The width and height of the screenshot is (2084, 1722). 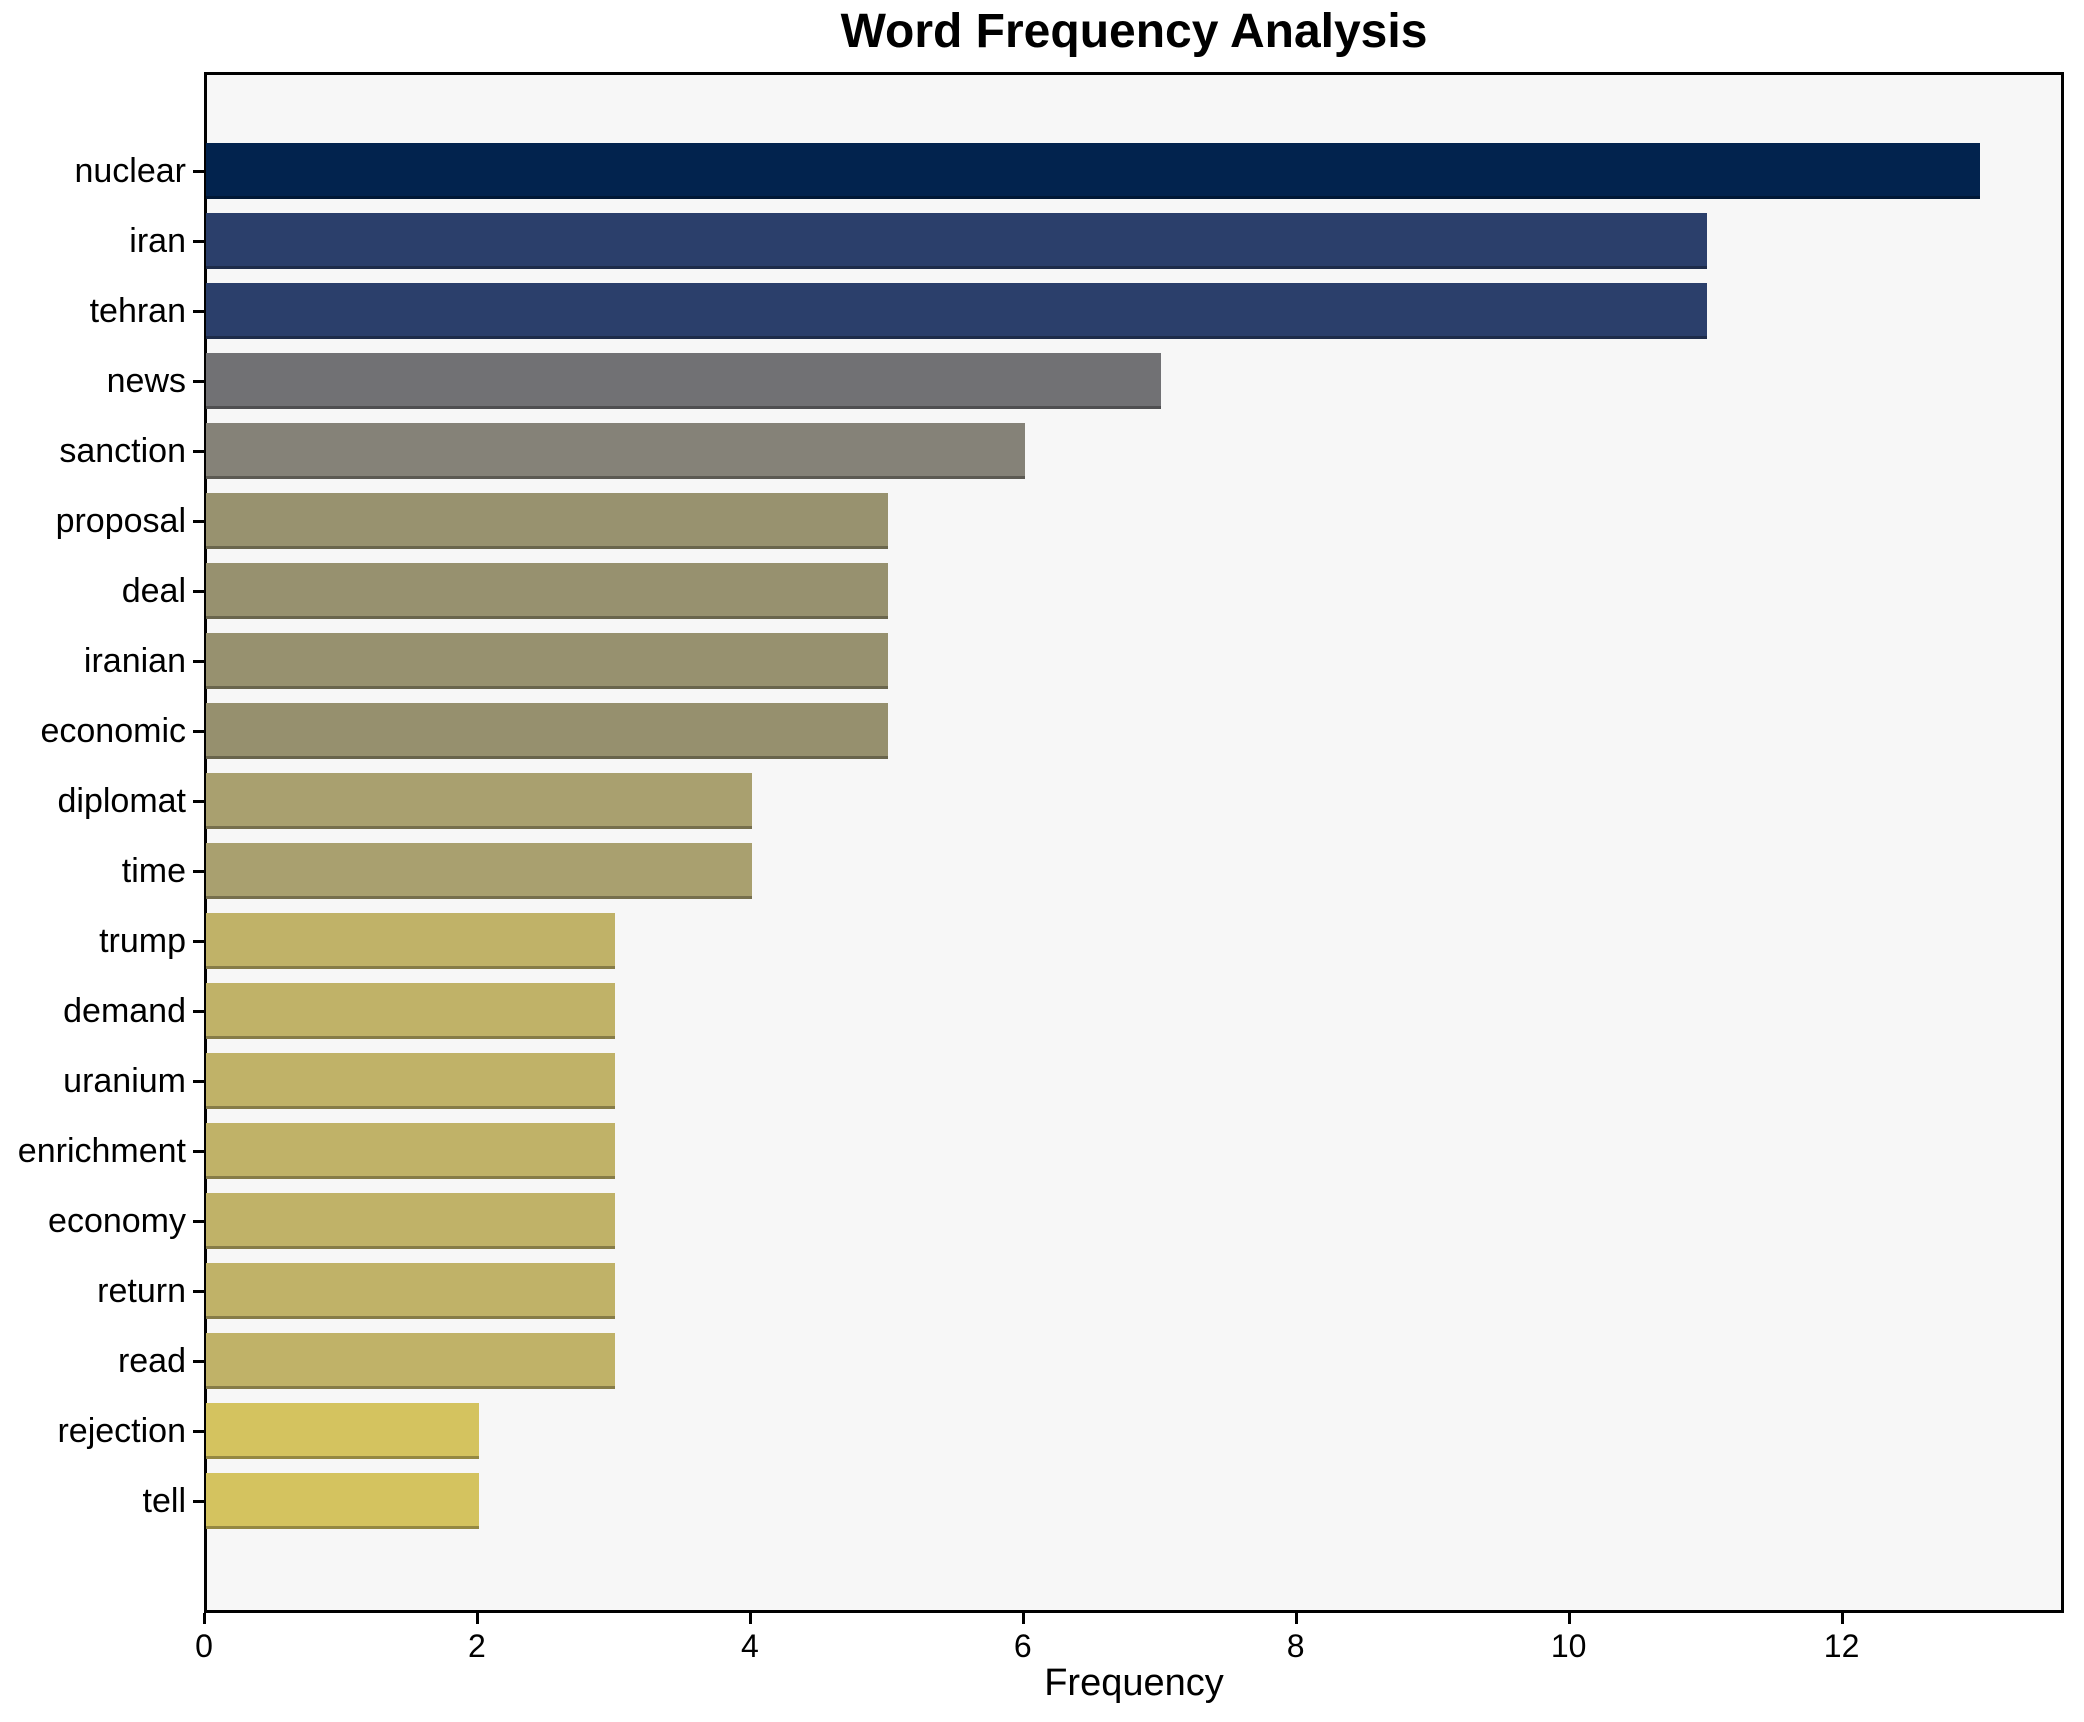 What do you see at coordinates (1568, 1646) in the screenshot?
I see `x-tick-label-10: 10` at bounding box center [1568, 1646].